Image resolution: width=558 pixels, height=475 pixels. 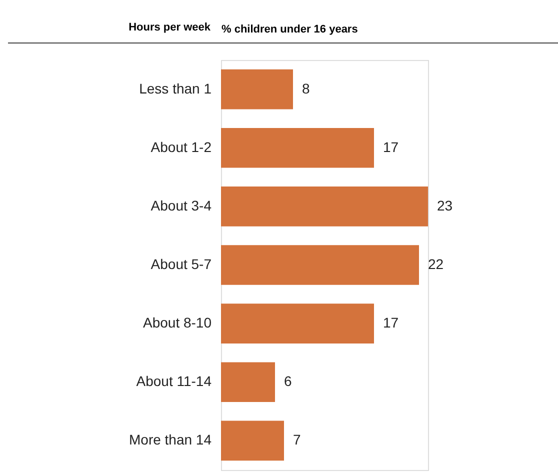 What do you see at coordinates (290, 30) in the screenshot?
I see `x-axis-title: % children under 16 years` at bounding box center [290, 30].